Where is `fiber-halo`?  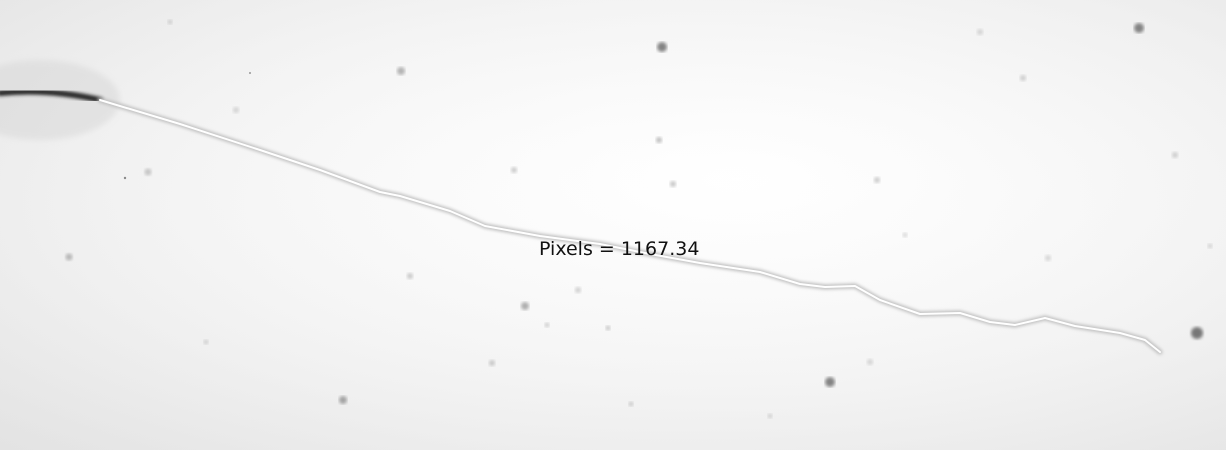
fiber-halo is located at coordinates (60, 100).